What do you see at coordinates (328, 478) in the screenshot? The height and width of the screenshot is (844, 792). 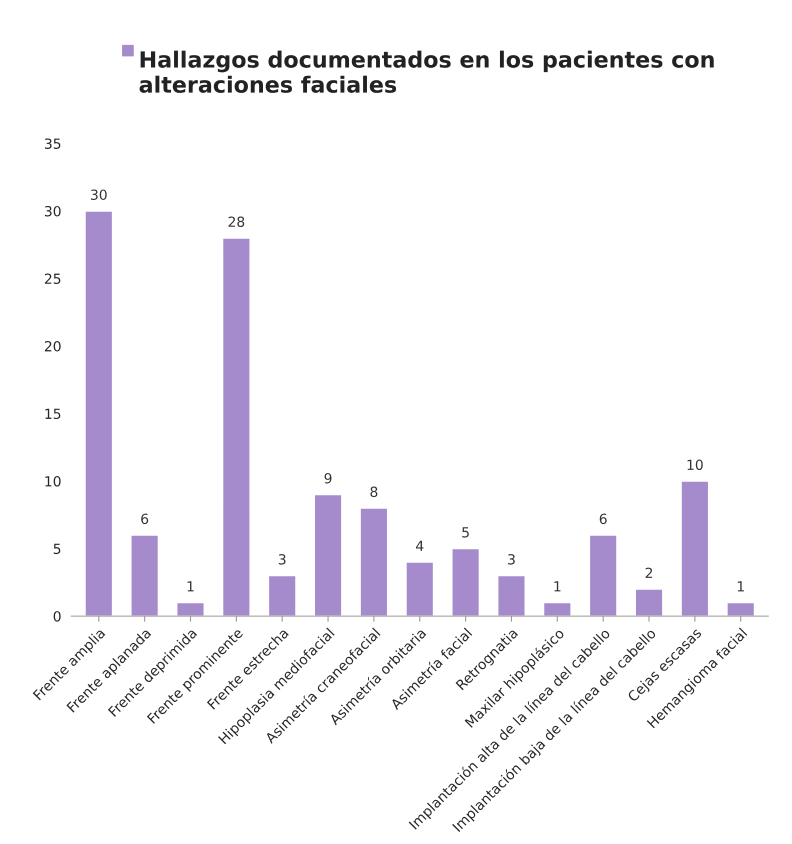 I see `data-label: 9` at bounding box center [328, 478].